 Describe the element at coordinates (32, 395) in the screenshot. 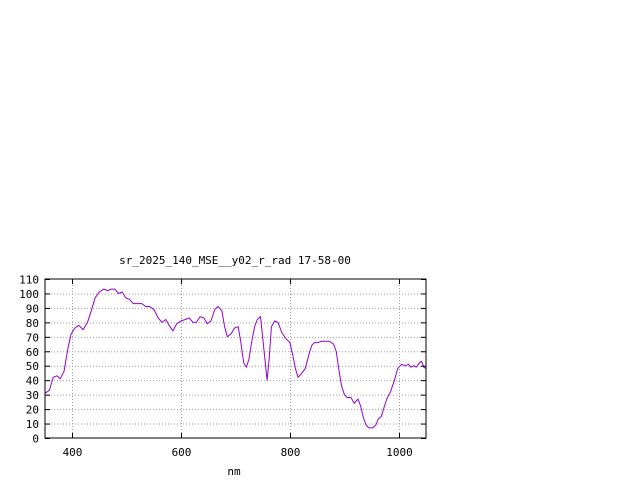

I see `y-tick-label: 30` at that location.